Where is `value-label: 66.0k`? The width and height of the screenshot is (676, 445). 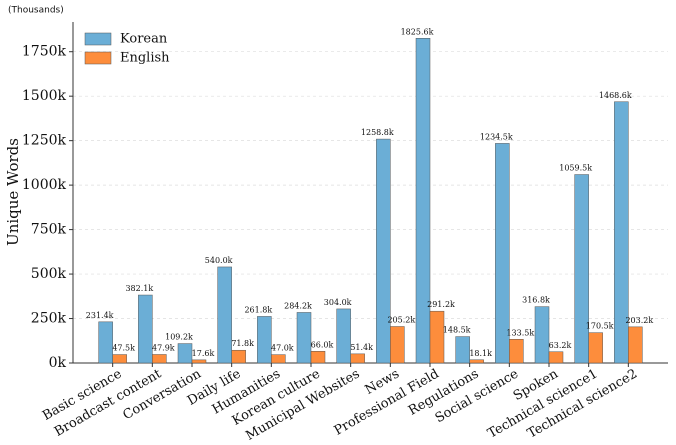
value-label: 66.0k is located at coordinates (322, 344).